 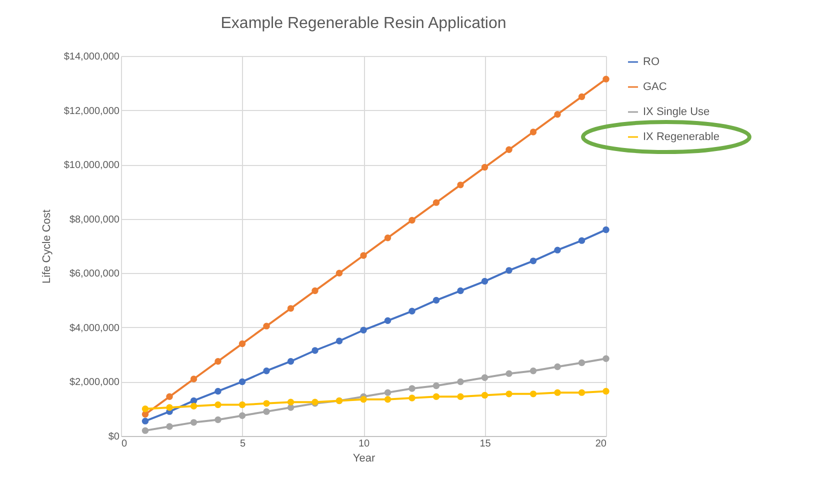 I want to click on legend-label: GAC, so click(x=655, y=87).